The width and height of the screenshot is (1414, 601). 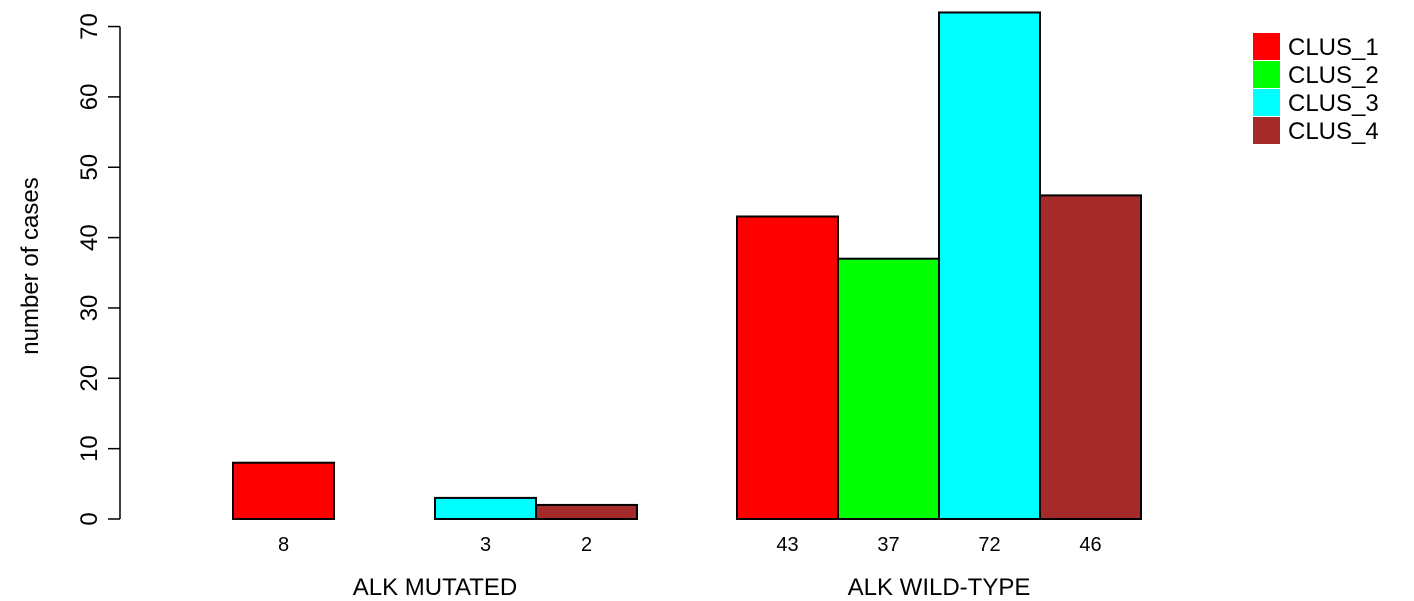 I want to click on y-tick-label: 40, so click(x=89, y=237).